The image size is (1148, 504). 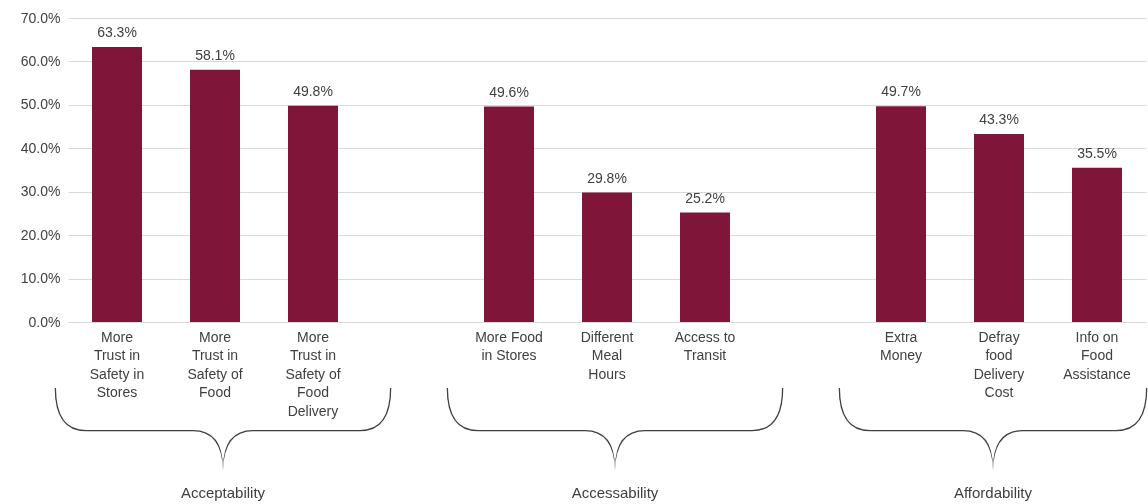 I want to click on y-tick-label: 40.0%, so click(x=40, y=147).